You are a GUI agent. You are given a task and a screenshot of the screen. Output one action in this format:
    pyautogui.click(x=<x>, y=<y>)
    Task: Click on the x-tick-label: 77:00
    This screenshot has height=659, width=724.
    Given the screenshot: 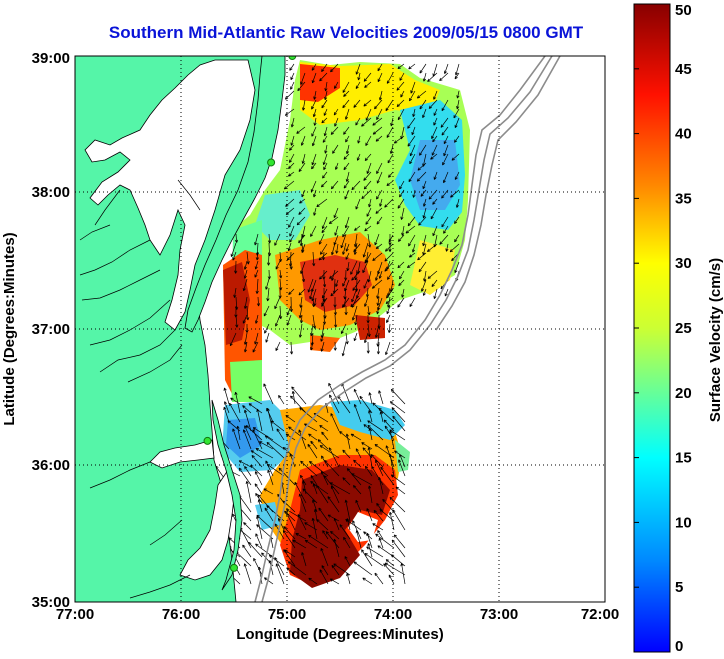 What is the action you would take?
    pyautogui.click(x=75, y=614)
    